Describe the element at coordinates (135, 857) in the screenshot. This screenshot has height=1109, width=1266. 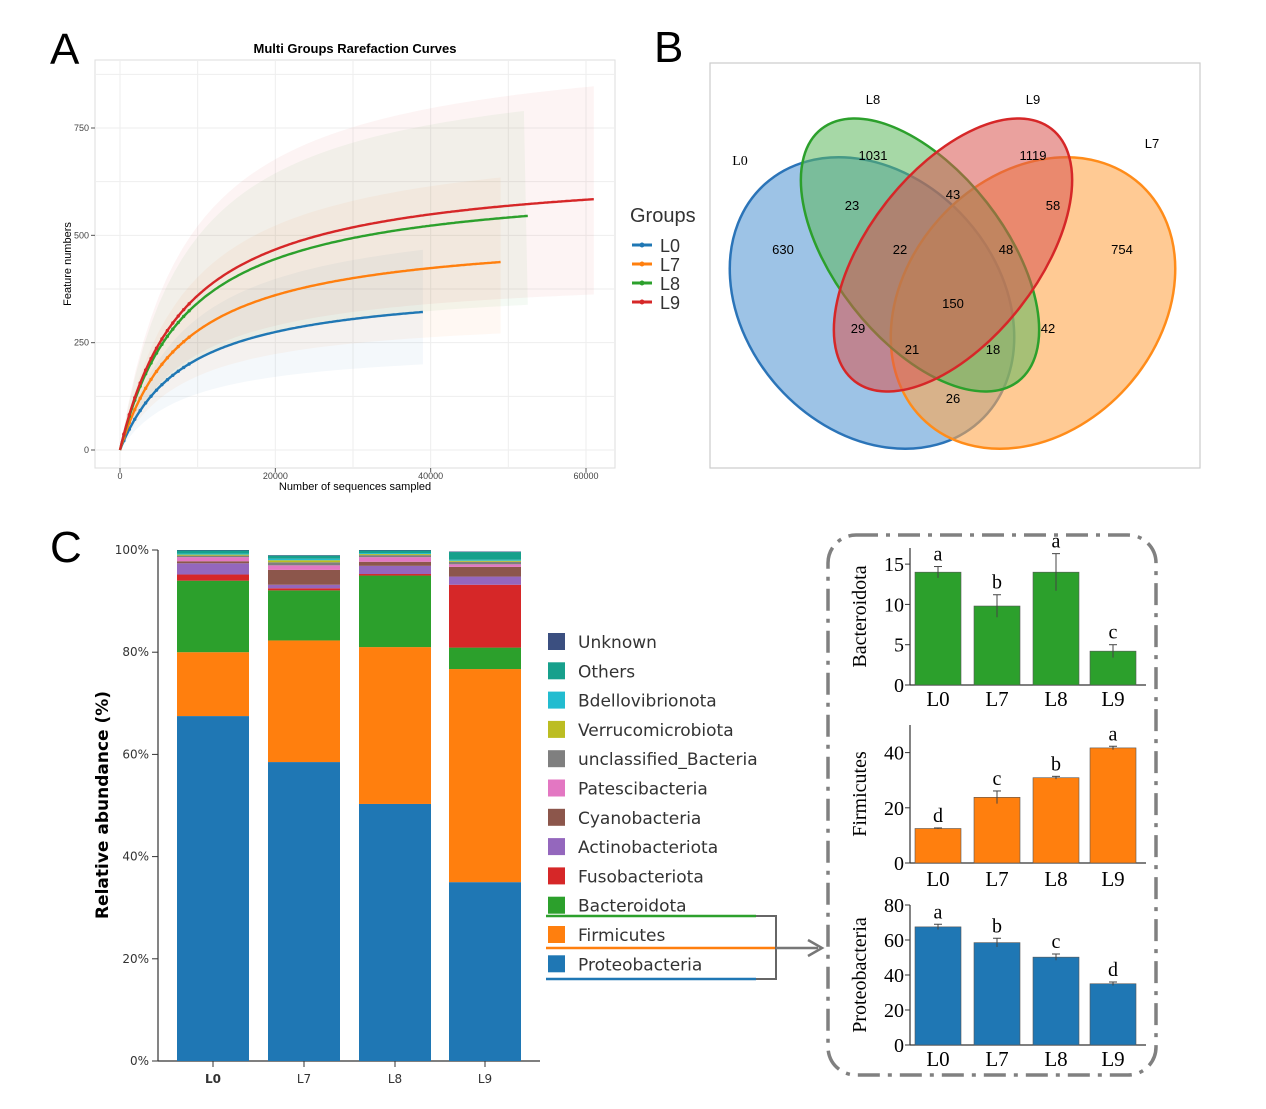
I see `y-tick-label: 40%` at that location.